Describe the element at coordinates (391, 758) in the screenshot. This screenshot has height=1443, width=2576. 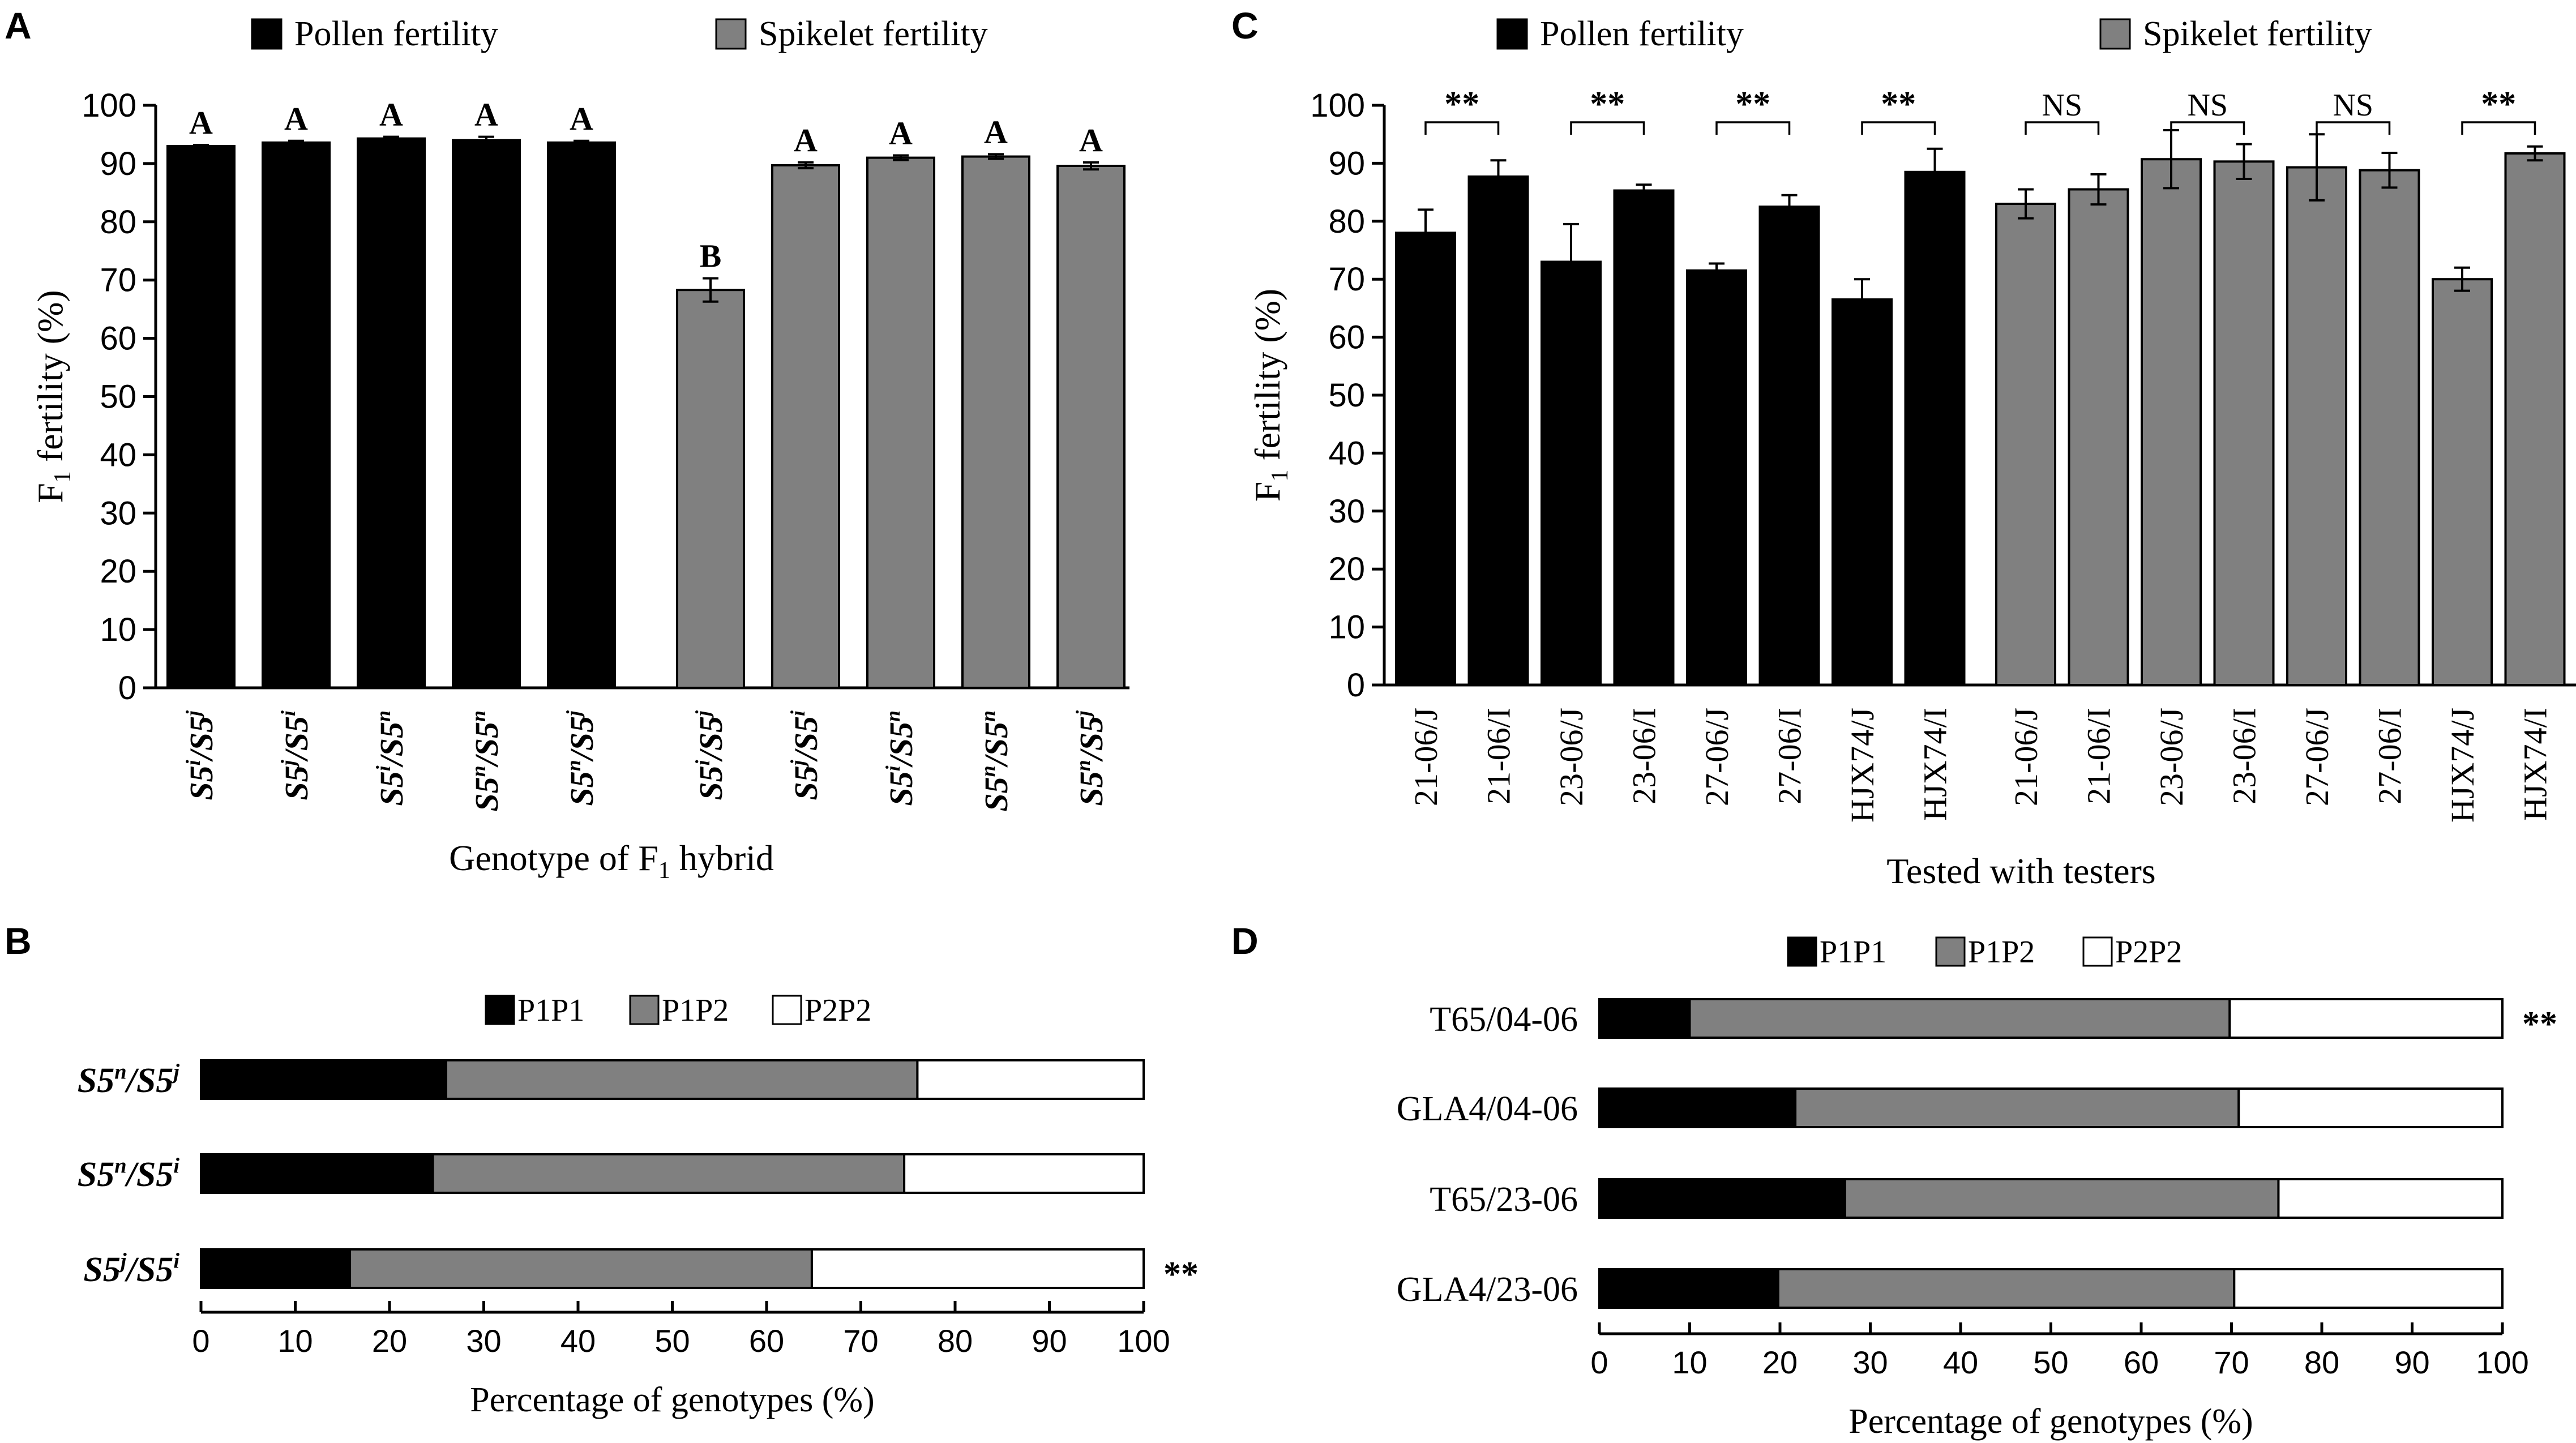
I see `x-tick-label: S5i/S5n` at that location.